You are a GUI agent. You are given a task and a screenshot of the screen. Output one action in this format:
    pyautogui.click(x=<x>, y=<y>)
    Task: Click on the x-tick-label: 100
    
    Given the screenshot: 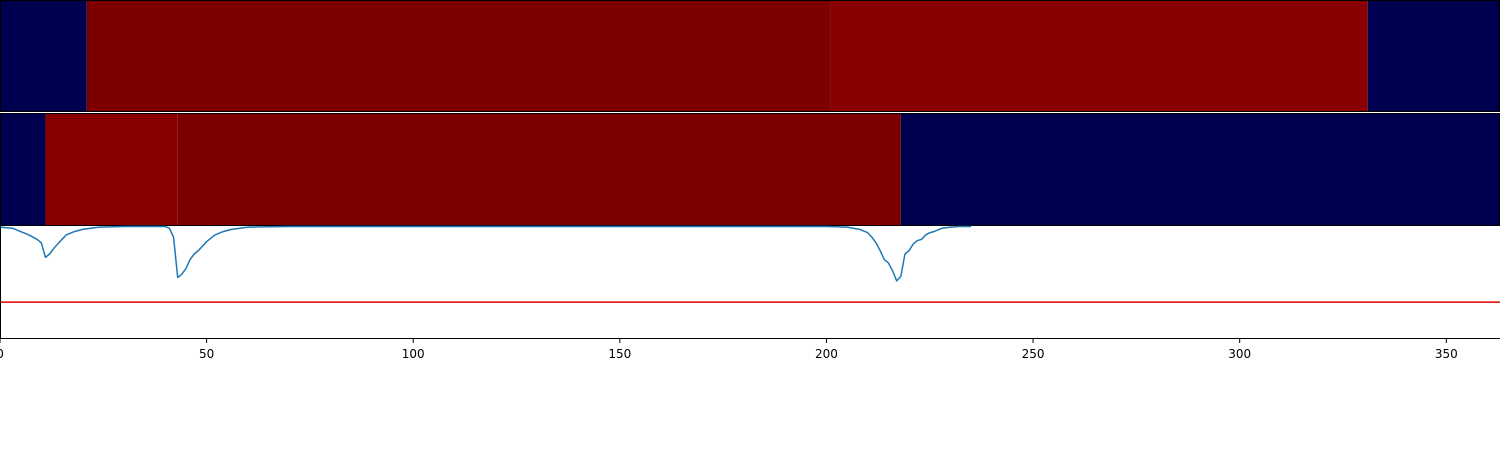 What is the action you would take?
    pyautogui.click(x=413, y=354)
    